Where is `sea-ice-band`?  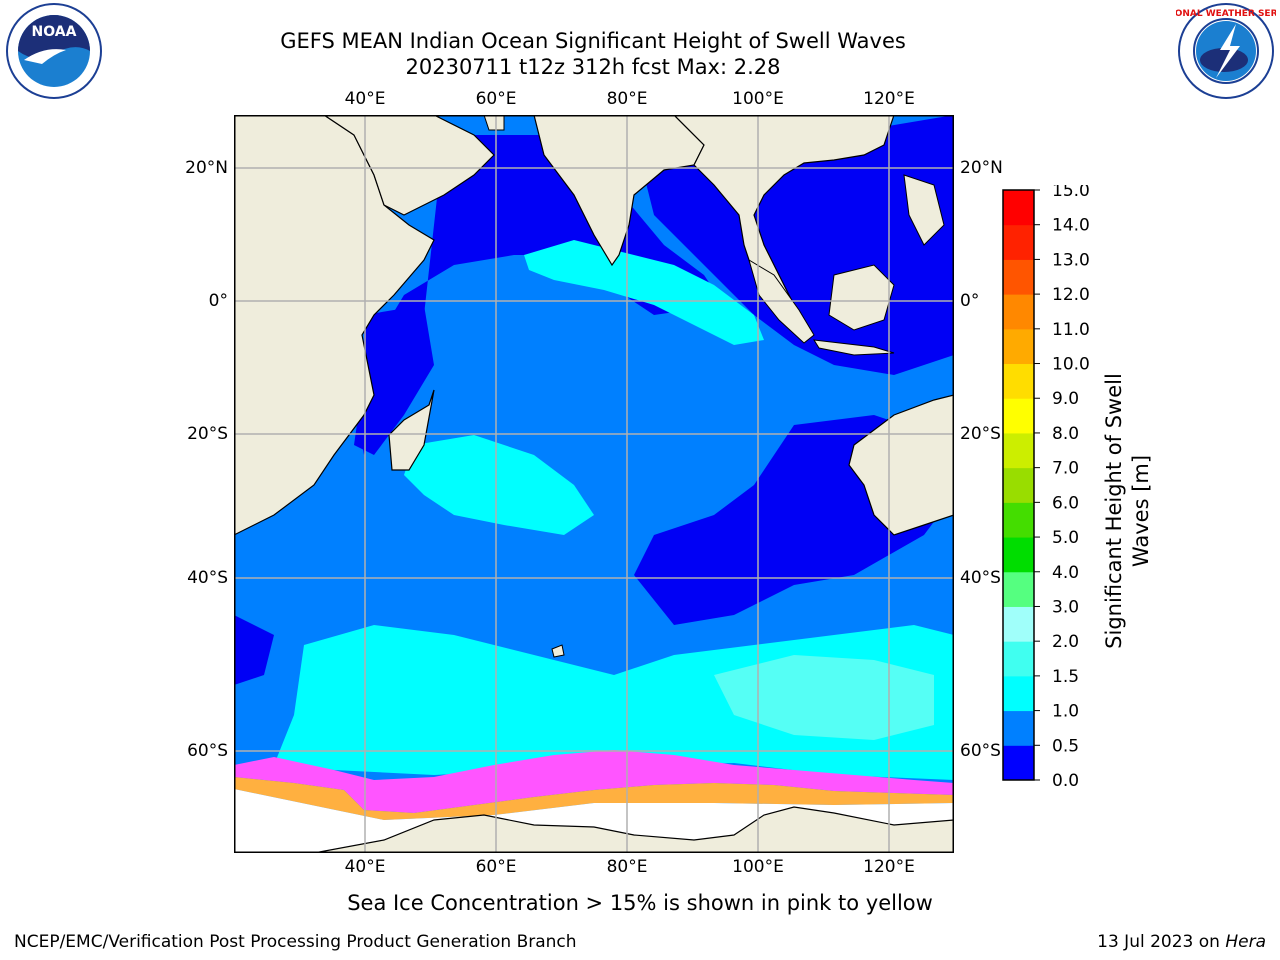
sea-ice-band is located at coordinates (594, 781).